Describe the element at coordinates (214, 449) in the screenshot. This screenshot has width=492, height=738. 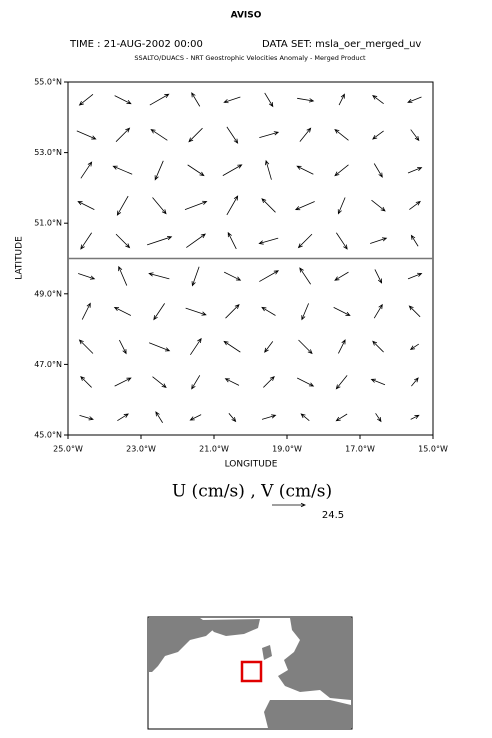
I see `x-tick-label: 21.0°W` at that location.